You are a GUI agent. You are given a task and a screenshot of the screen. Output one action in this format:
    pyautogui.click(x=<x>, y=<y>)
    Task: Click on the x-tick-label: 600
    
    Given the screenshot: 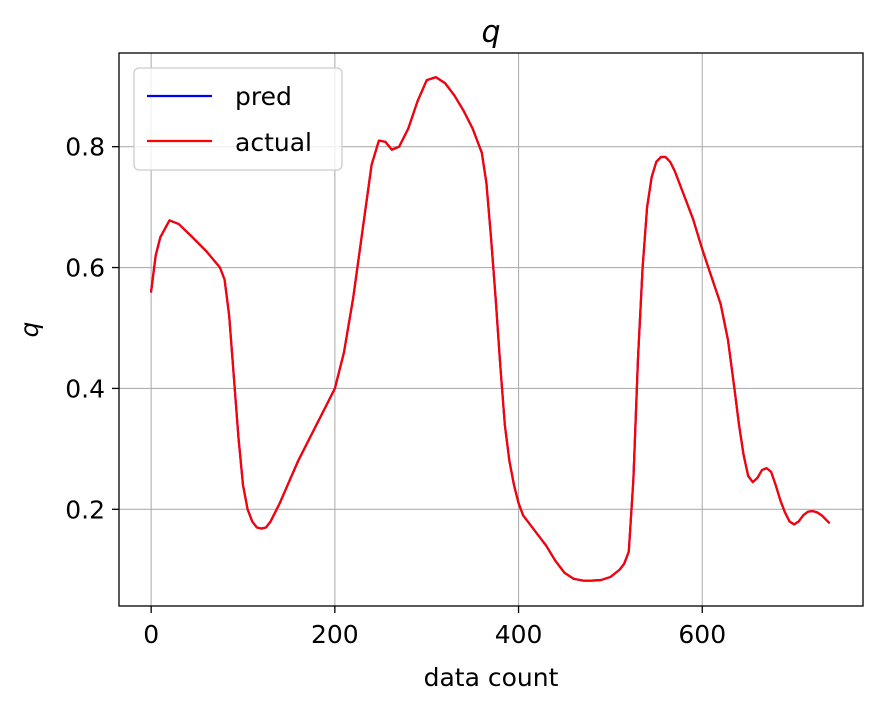 What is the action you would take?
    pyautogui.click(x=702, y=634)
    